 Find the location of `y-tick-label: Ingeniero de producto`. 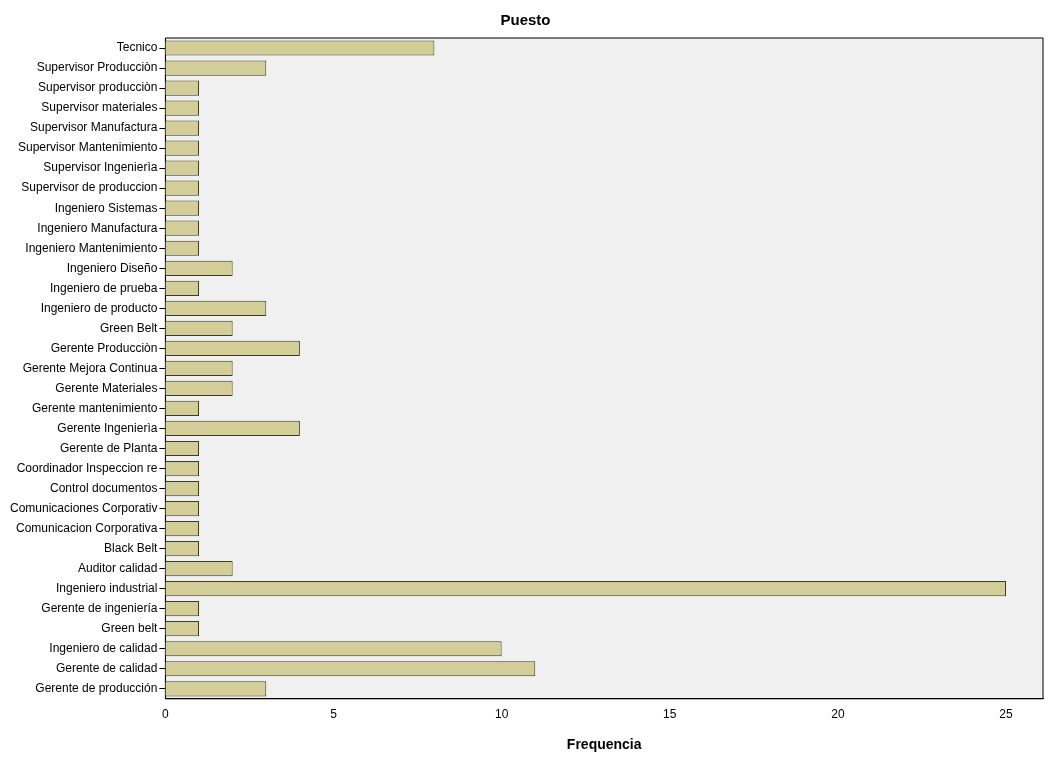

y-tick-label: Ingeniero de producto is located at coordinates (99, 307).